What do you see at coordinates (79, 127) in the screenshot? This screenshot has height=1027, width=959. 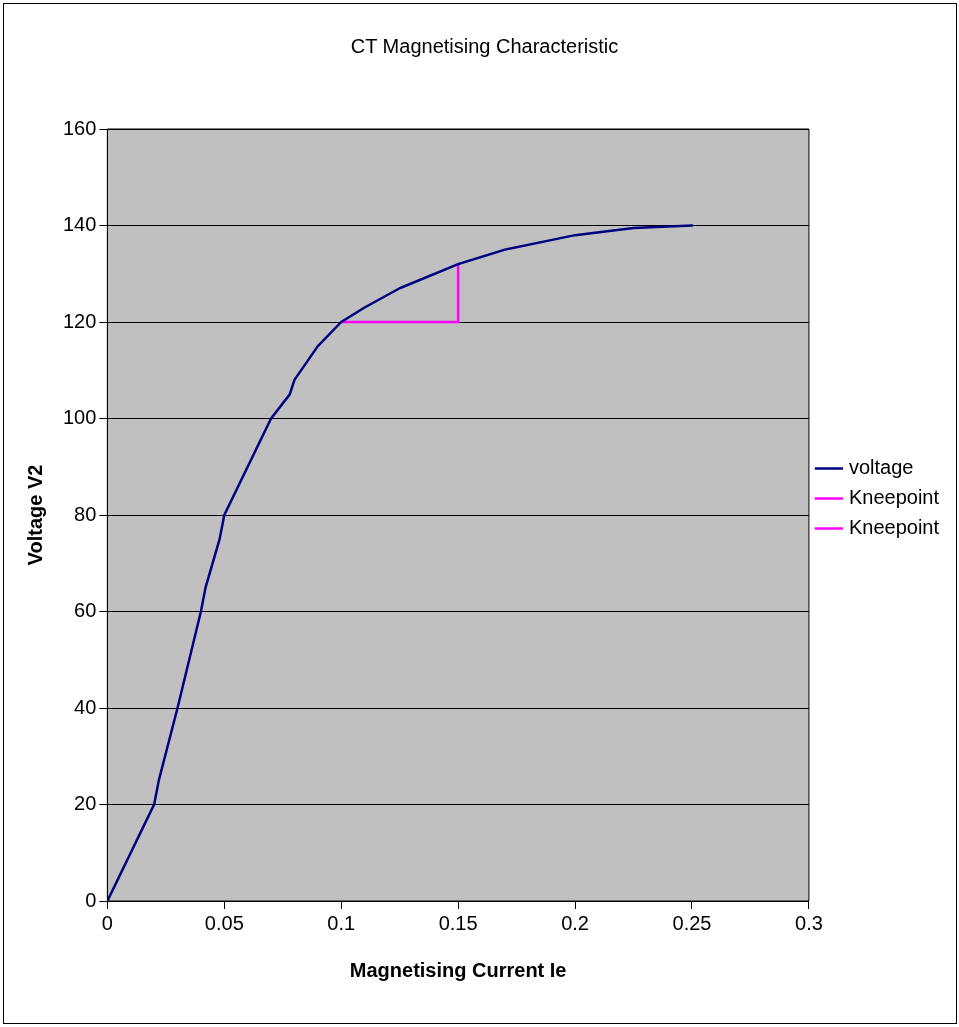 I see `y-tick-label: 160` at bounding box center [79, 127].